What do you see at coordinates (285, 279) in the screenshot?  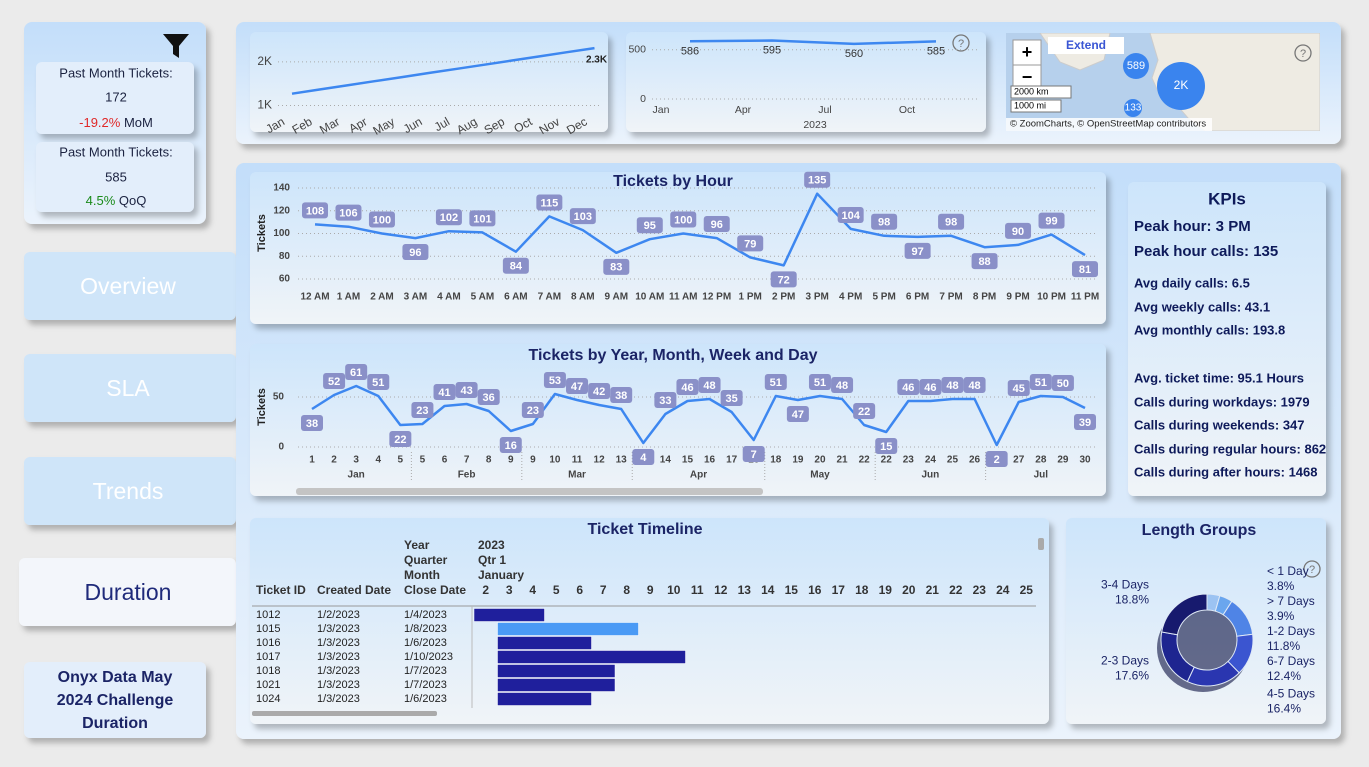 I see `y-tick-label: 60` at bounding box center [285, 279].